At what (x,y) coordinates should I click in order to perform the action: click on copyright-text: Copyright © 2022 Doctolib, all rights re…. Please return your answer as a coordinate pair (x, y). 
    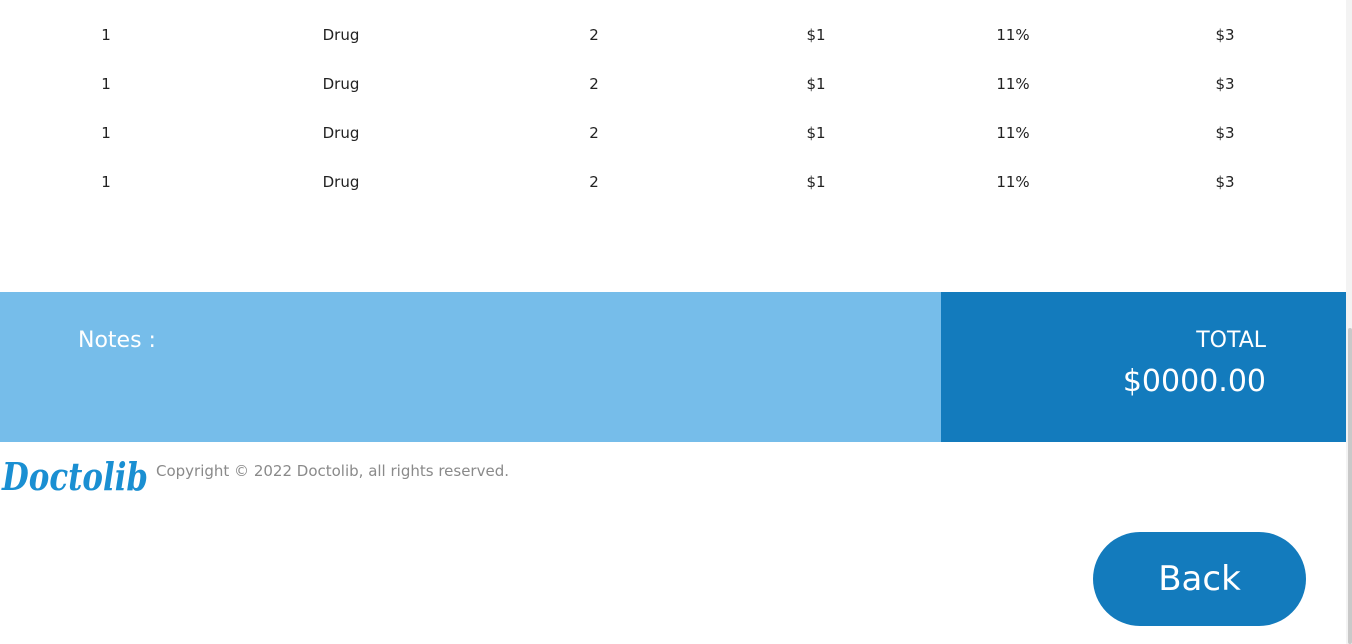
    Looking at the image, I should click on (332, 471).